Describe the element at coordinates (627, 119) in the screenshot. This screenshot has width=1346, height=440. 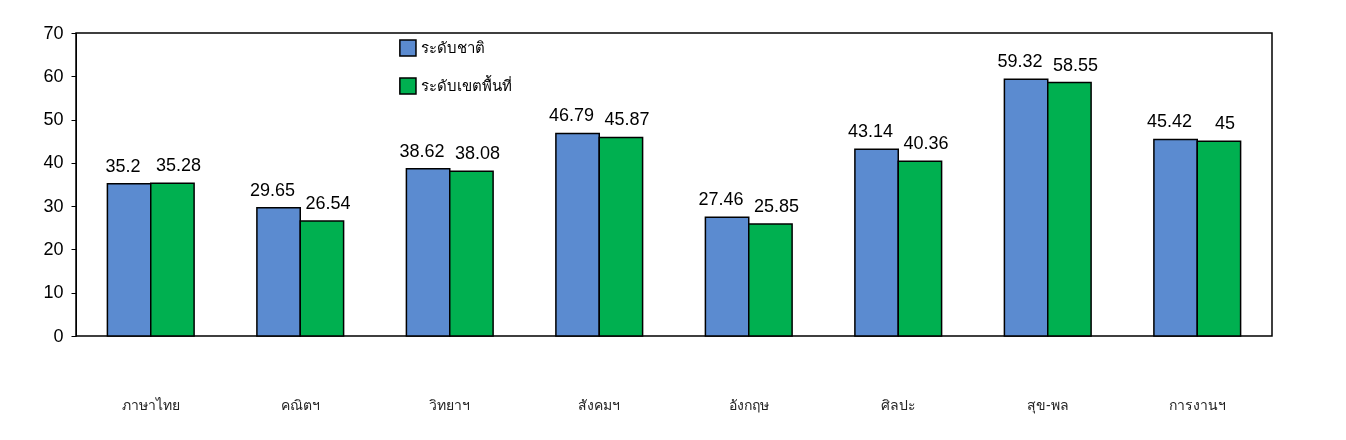
I see `data-label: 45.87` at that location.